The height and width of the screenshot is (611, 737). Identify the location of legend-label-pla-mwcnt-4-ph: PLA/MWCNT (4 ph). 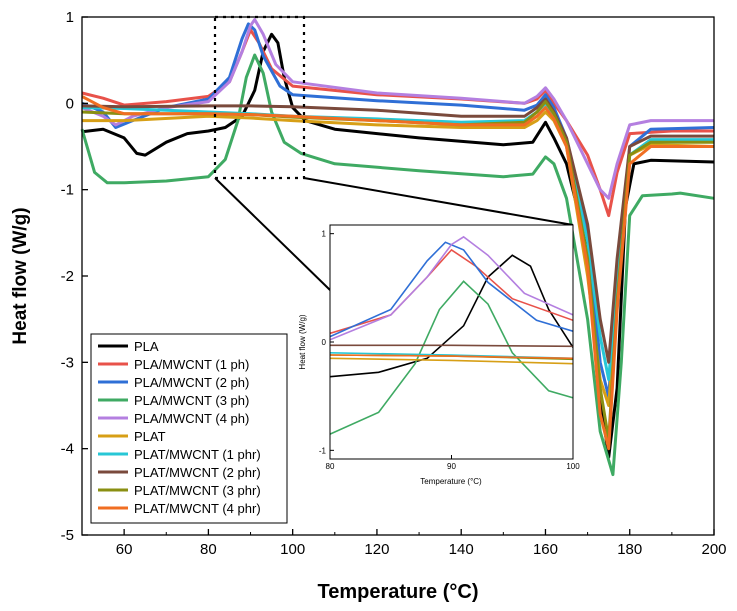
(191, 418).